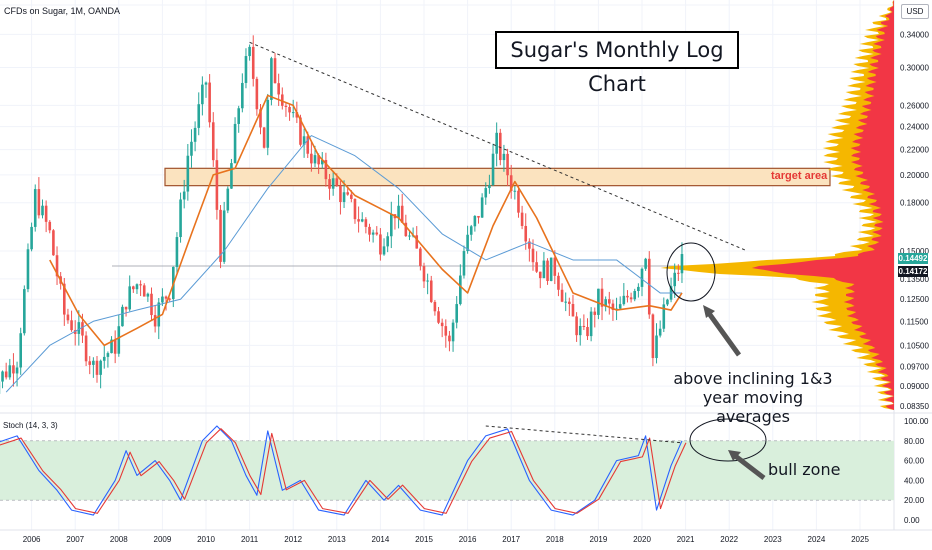  Describe the element at coordinates (584, 434) in the screenshot. I see `stoch-divergence-line` at that location.